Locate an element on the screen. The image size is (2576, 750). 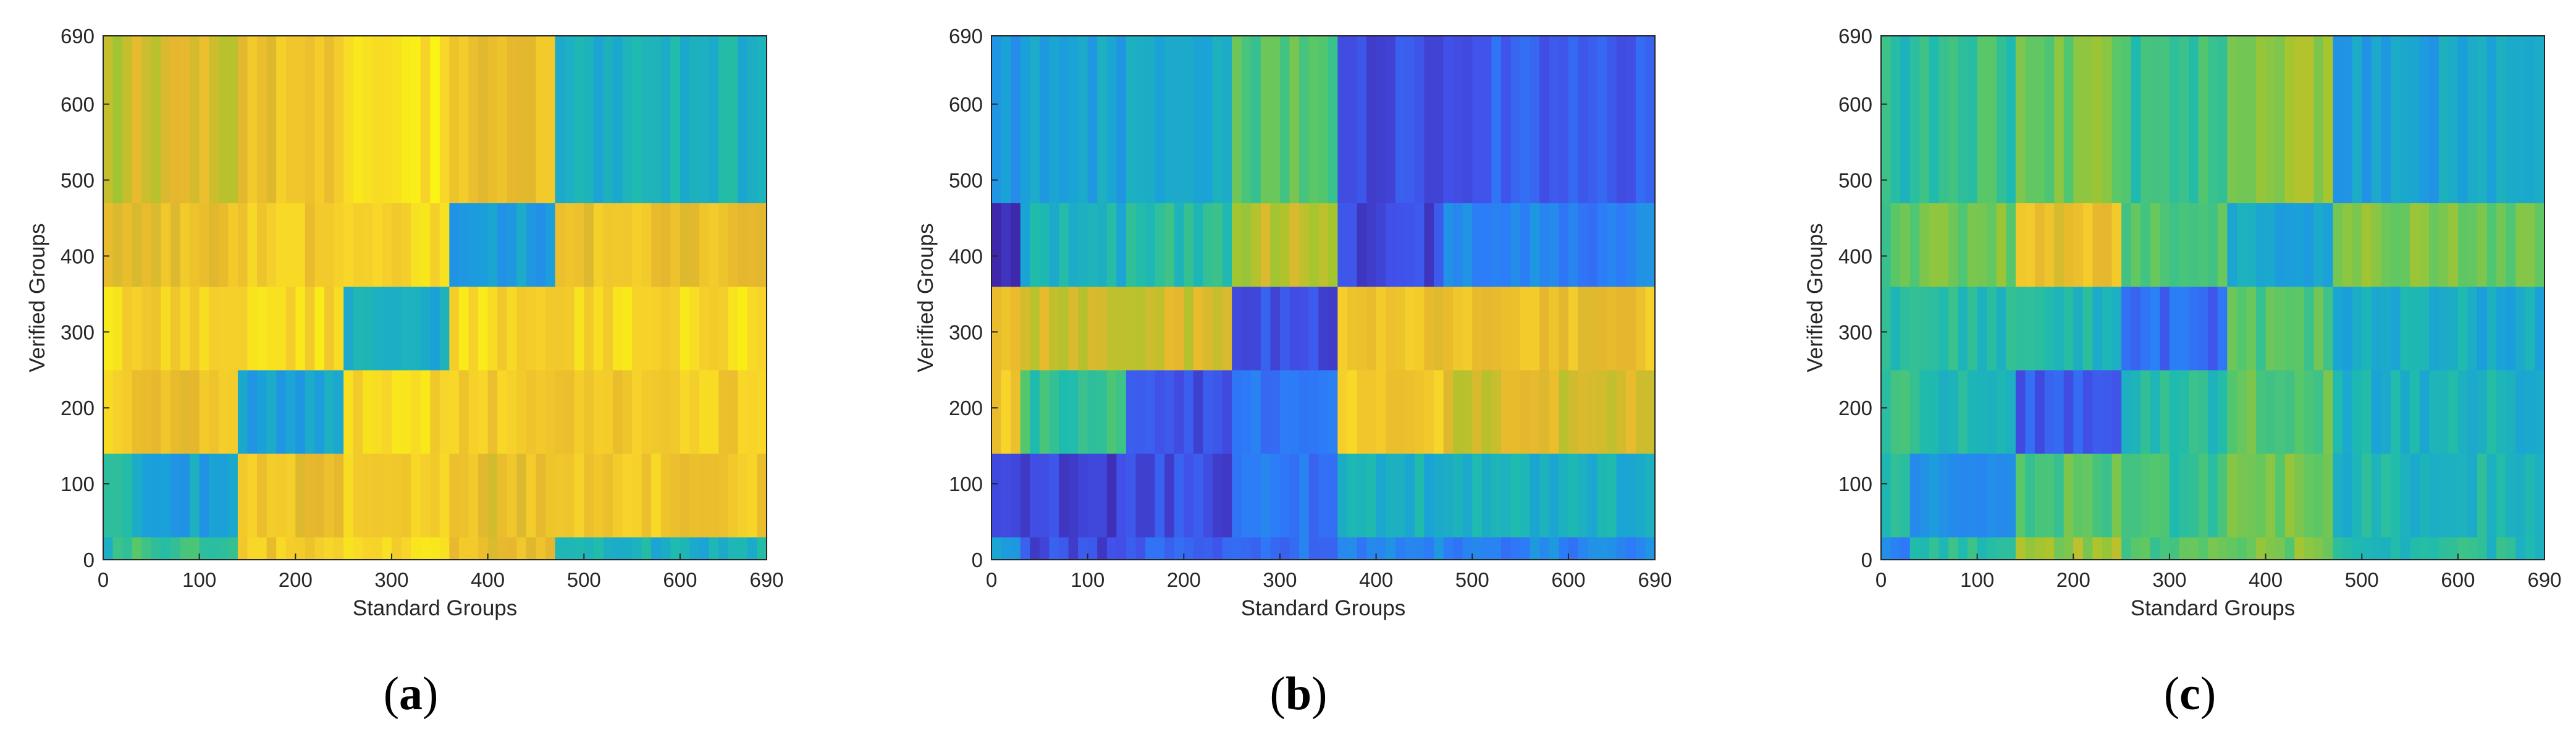
y-tick-label: 0 is located at coordinates (1866, 560).